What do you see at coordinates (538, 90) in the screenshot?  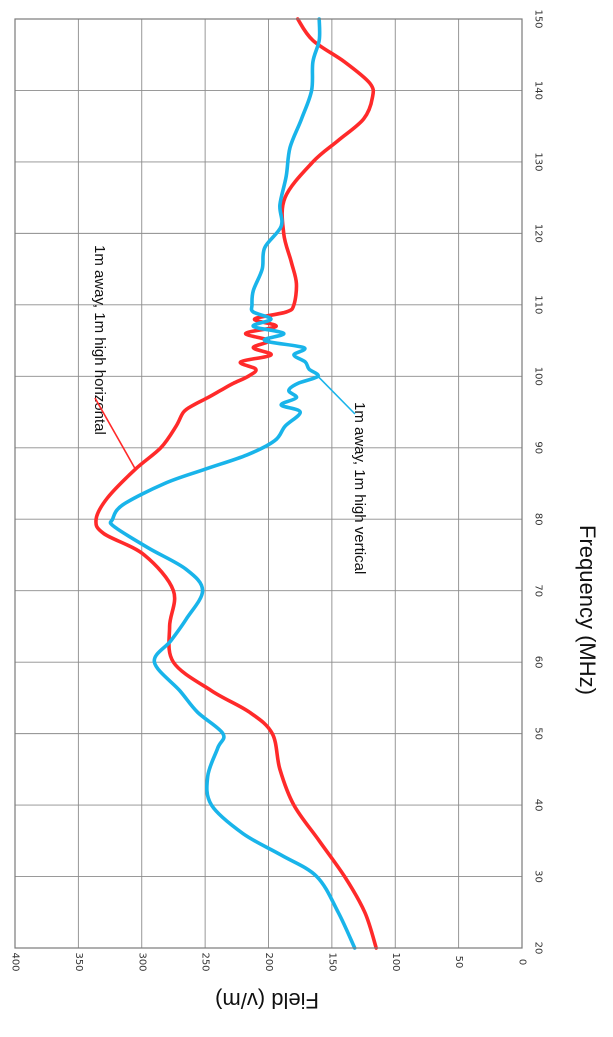 I see `x-tick-label: 140` at bounding box center [538, 90].